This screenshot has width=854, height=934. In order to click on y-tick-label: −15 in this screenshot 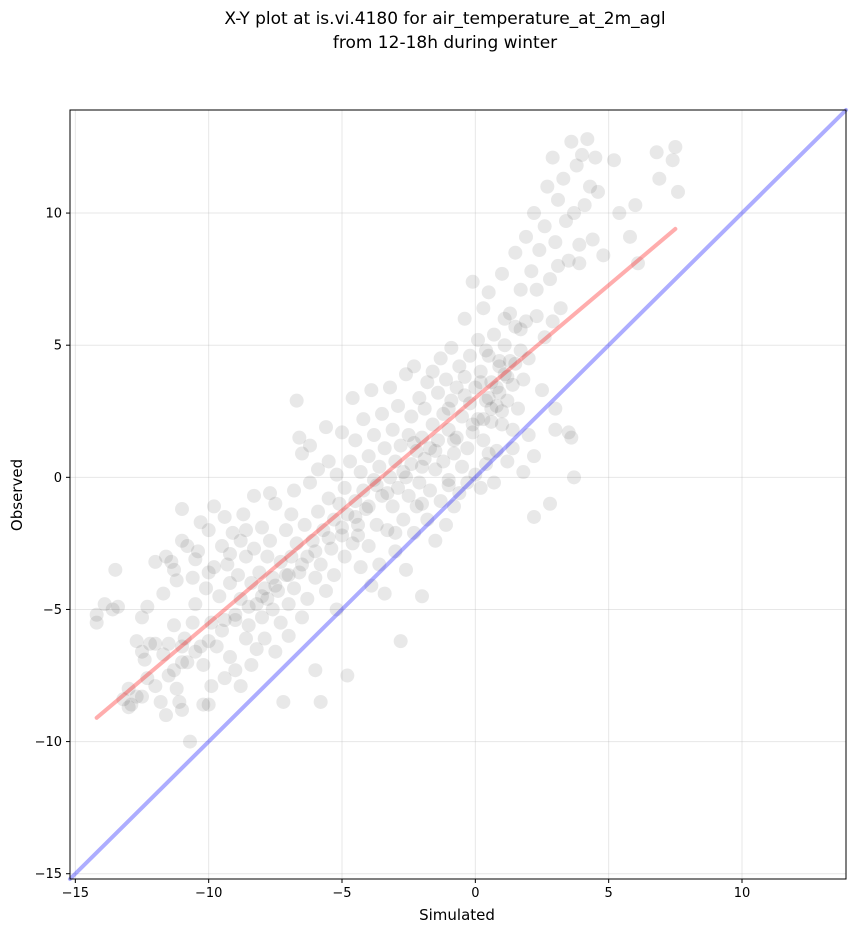, I will do `click(48, 874)`.